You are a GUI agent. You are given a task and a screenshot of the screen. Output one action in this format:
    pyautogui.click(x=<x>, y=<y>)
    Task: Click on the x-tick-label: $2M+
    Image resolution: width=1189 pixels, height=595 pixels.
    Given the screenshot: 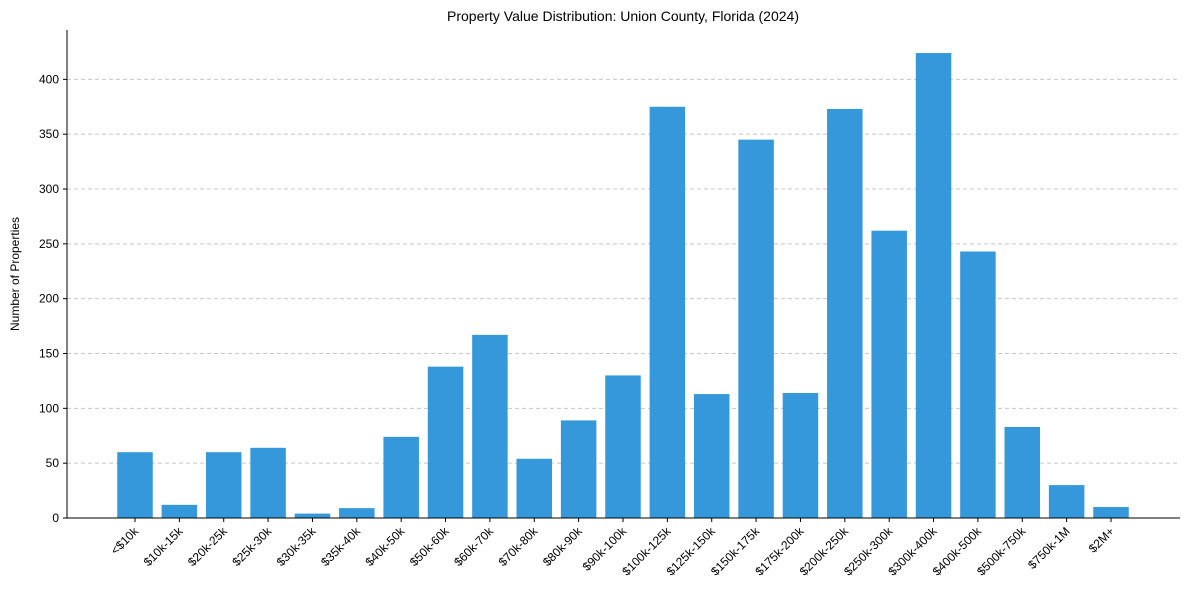 What is the action you would take?
    pyautogui.click(x=1101, y=539)
    